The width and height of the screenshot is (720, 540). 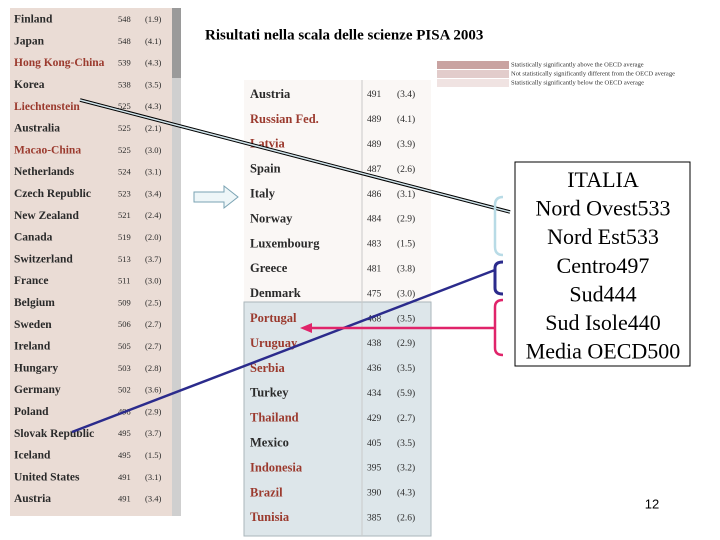 I want to click on country: Hungary, so click(x=36, y=368).